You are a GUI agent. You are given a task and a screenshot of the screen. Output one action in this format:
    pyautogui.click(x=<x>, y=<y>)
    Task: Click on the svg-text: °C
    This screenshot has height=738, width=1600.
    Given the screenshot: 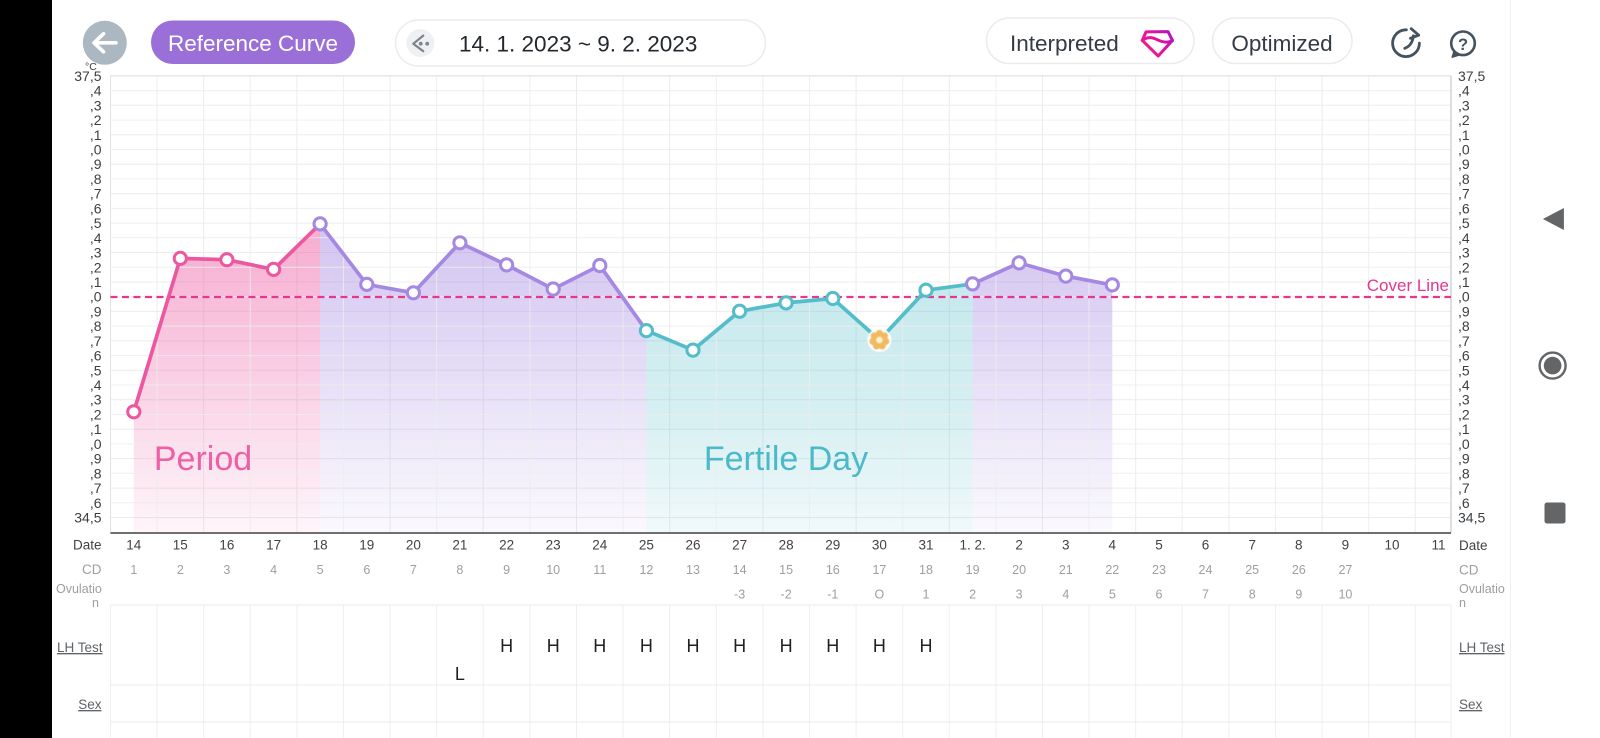 What is the action you would take?
    pyautogui.click(x=91, y=67)
    